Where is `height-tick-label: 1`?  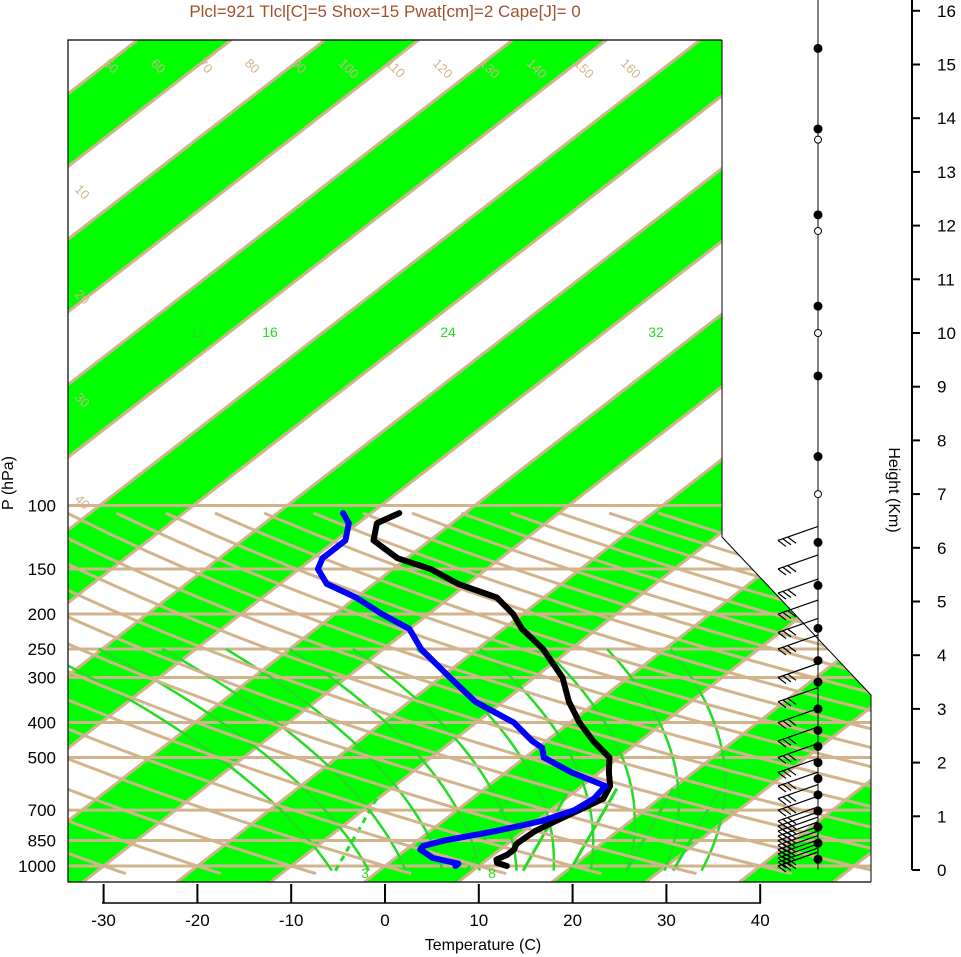 height-tick-label: 1 is located at coordinates (941, 816).